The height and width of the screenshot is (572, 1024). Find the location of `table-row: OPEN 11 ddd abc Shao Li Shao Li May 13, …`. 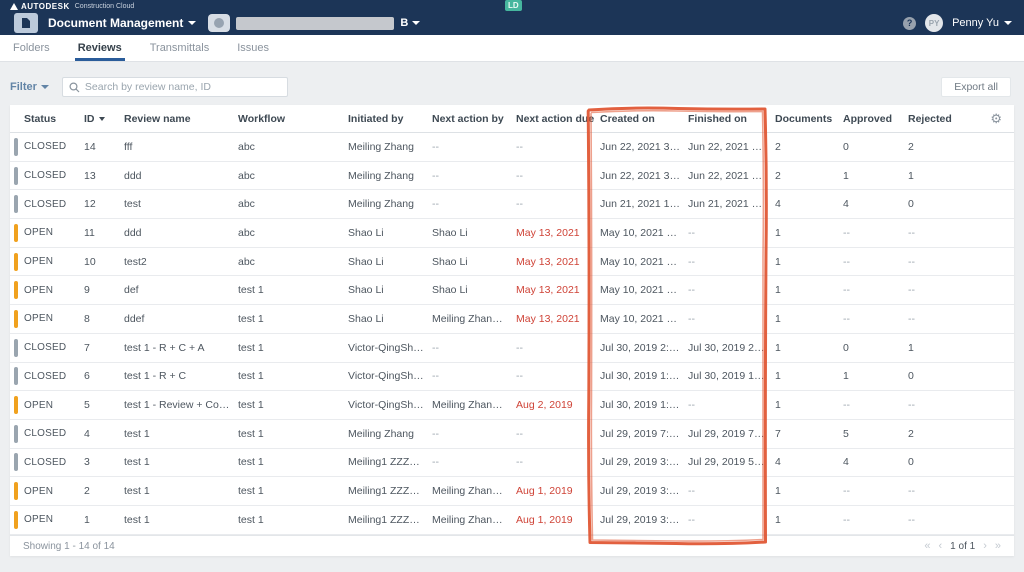

table-row: OPEN 11 ddd abc Shao Li Shao Li May 13, … is located at coordinates (512, 233).